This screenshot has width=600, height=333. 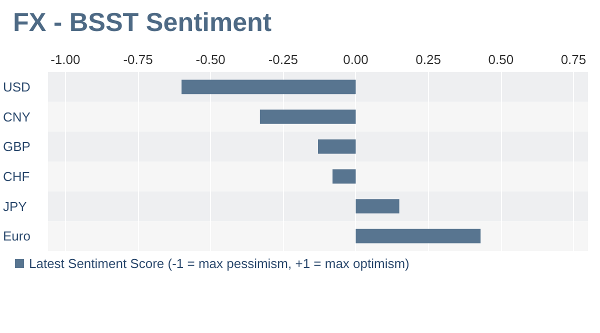 What do you see at coordinates (428, 59) in the screenshot?
I see `x-tick-label: 0.25` at bounding box center [428, 59].